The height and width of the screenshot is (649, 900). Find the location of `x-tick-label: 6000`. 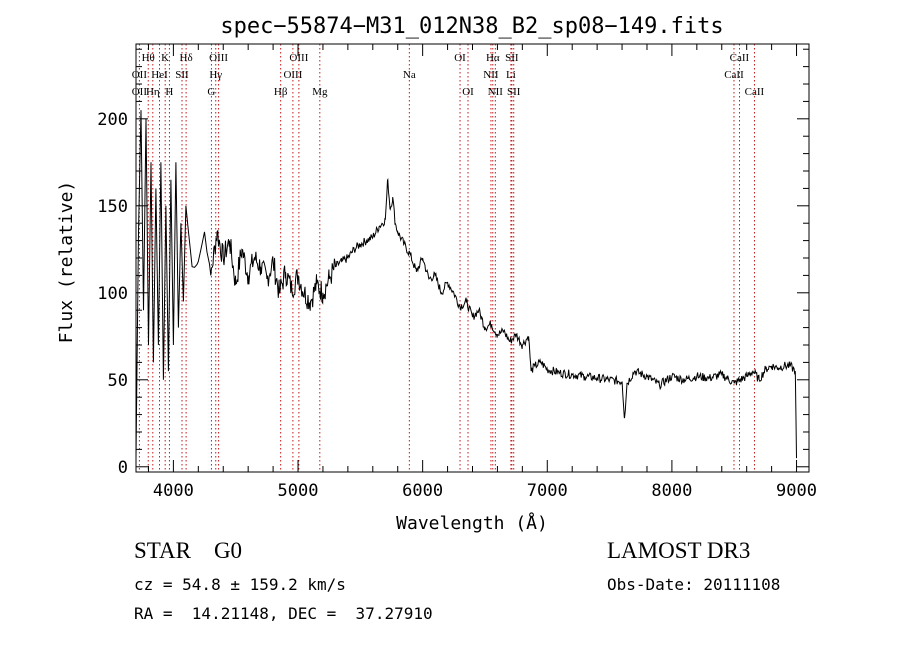

x-tick-label: 6000 is located at coordinates (422, 491).